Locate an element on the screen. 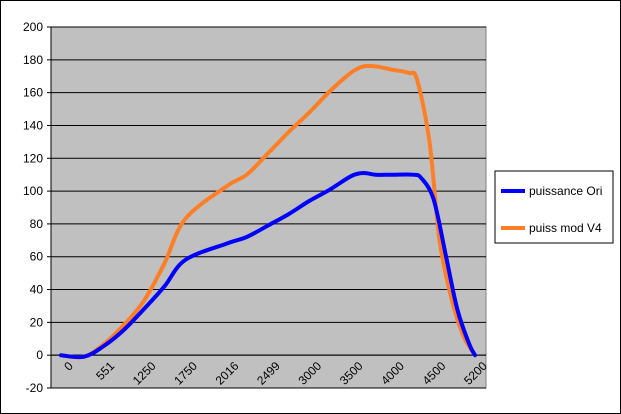 The width and height of the screenshot is (621, 414). y-tick-label: 140 is located at coordinates (33, 125).